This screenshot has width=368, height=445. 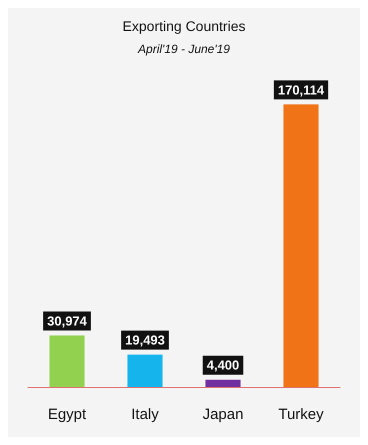 What do you see at coordinates (145, 340) in the screenshot?
I see `data-label: 19,493` at bounding box center [145, 340].